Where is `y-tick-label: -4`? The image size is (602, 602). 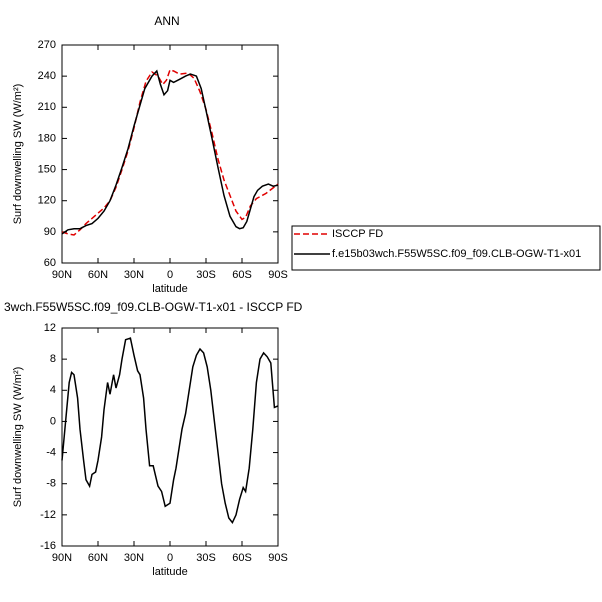 y-tick-label: -4 is located at coordinates (51, 452).